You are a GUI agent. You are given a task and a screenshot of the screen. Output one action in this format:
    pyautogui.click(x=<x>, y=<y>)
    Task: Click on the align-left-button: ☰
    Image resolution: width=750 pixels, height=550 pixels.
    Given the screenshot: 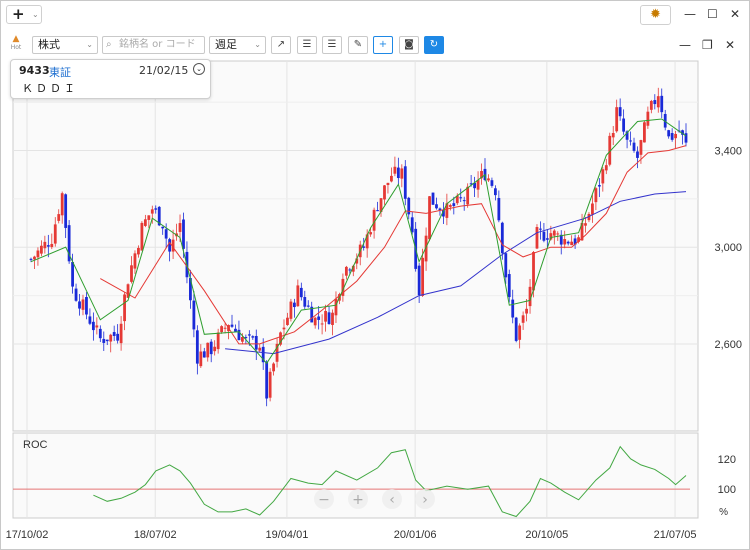 What is the action you would take?
    pyautogui.click(x=307, y=45)
    